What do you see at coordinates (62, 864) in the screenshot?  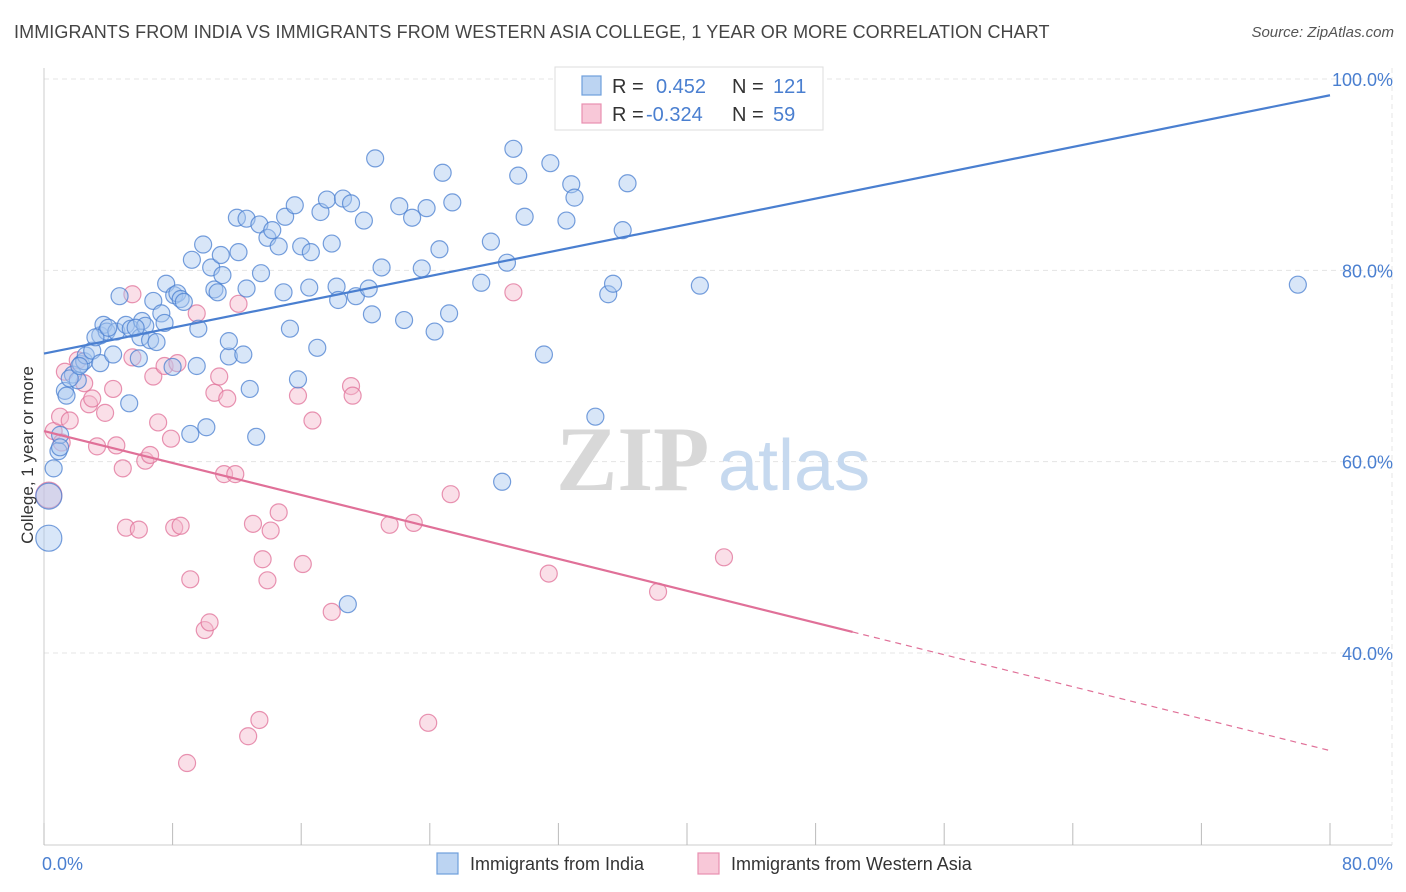 I see `x-tick-label: 0.0%` at bounding box center [62, 864].